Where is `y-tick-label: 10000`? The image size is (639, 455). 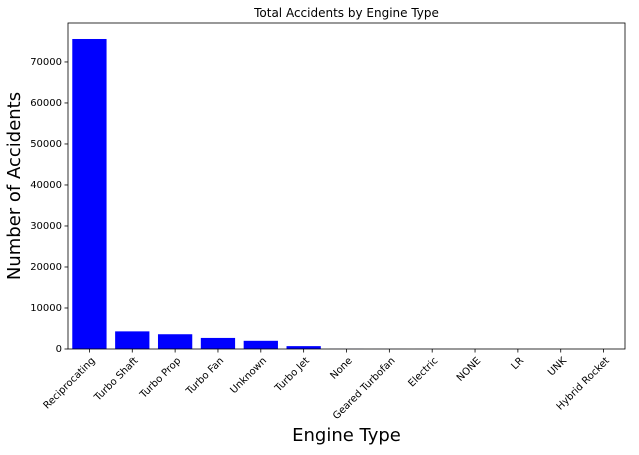
y-tick-label: 10000 is located at coordinates (46, 308).